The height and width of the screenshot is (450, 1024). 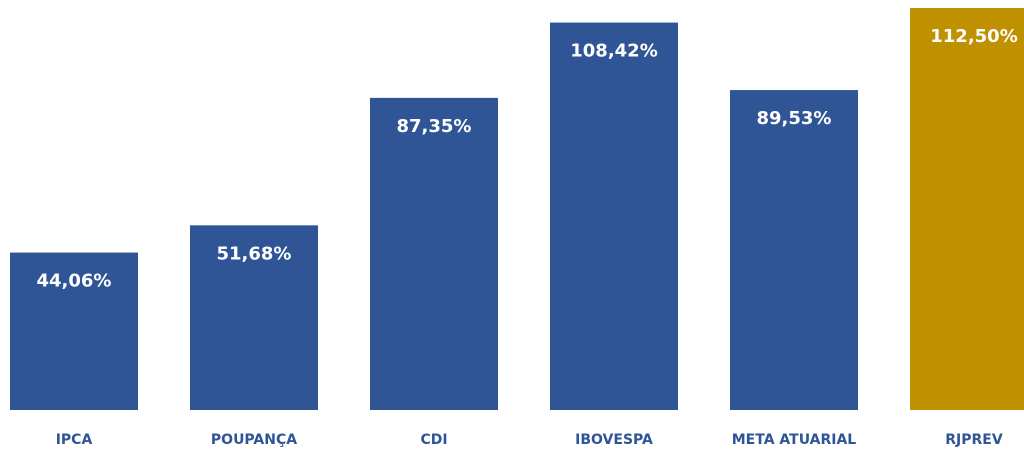 What do you see at coordinates (433, 440) in the screenshot?
I see `x-tick-label: CDI` at bounding box center [433, 440].